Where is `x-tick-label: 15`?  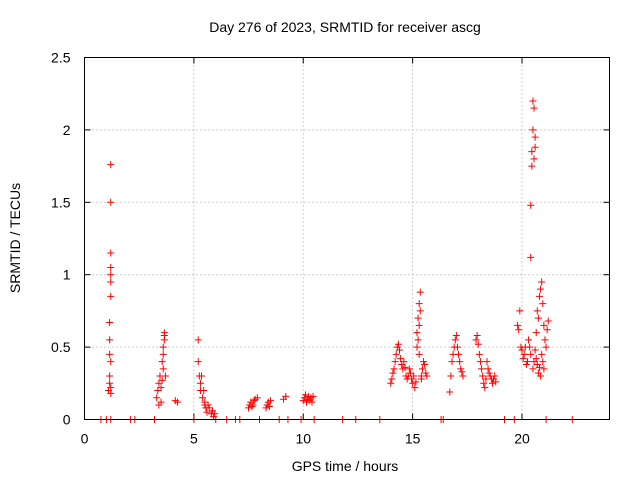
x-tick-label: 15 is located at coordinates (413, 439).